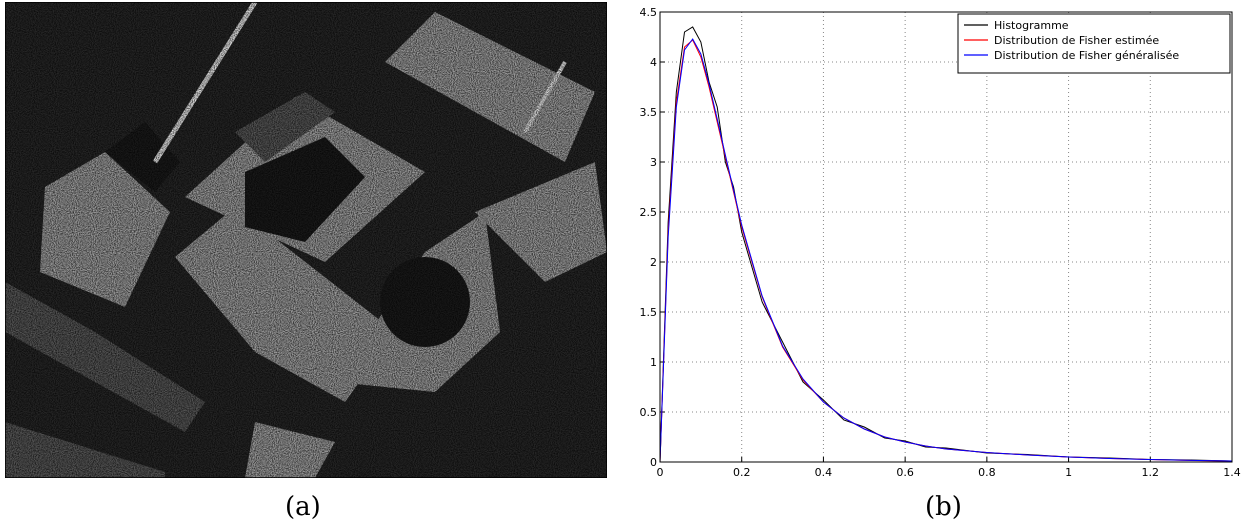 The image size is (1251, 532). What do you see at coordinates (653, 62) in the screenshot?
I see `y-tick-label: 4` at bounding box center [653, 62].